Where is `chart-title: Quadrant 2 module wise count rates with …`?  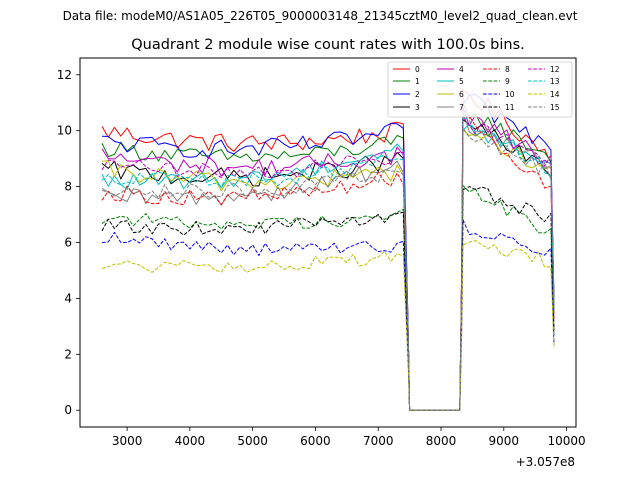
chart-title: Quadrant 2 module wise count rates with … is located at coordinates (328, 45).